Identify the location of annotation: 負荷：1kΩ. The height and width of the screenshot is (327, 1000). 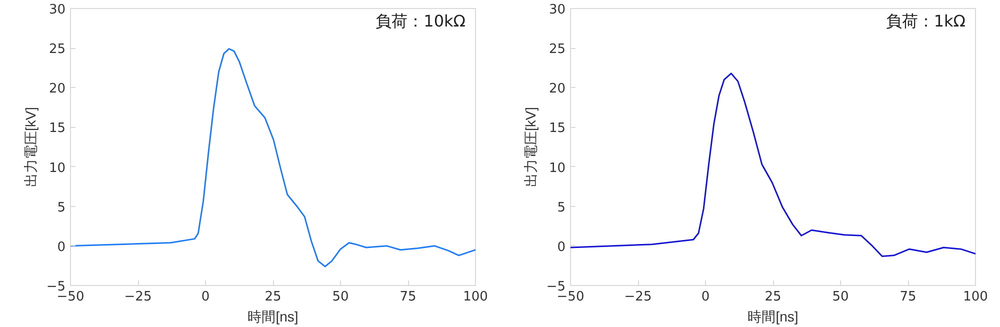
(926, 21).